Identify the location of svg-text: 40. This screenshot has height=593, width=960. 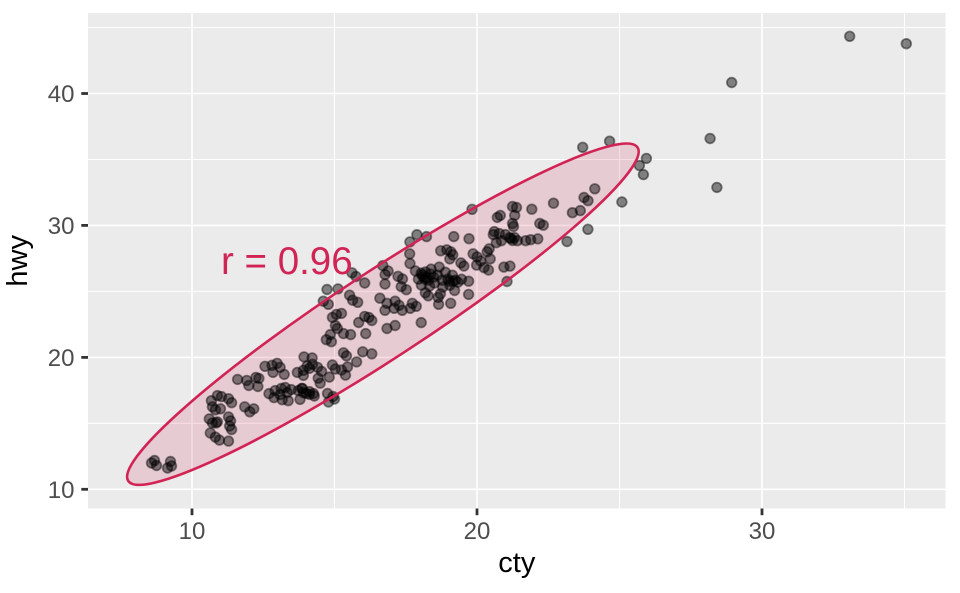
(61, 94).